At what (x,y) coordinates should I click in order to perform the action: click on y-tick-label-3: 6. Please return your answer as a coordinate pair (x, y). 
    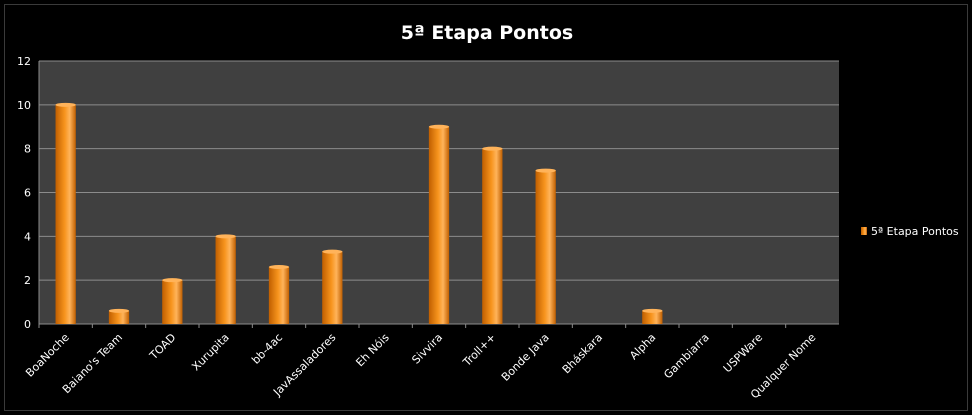
    Looking at the image, I should click on (27, 193).